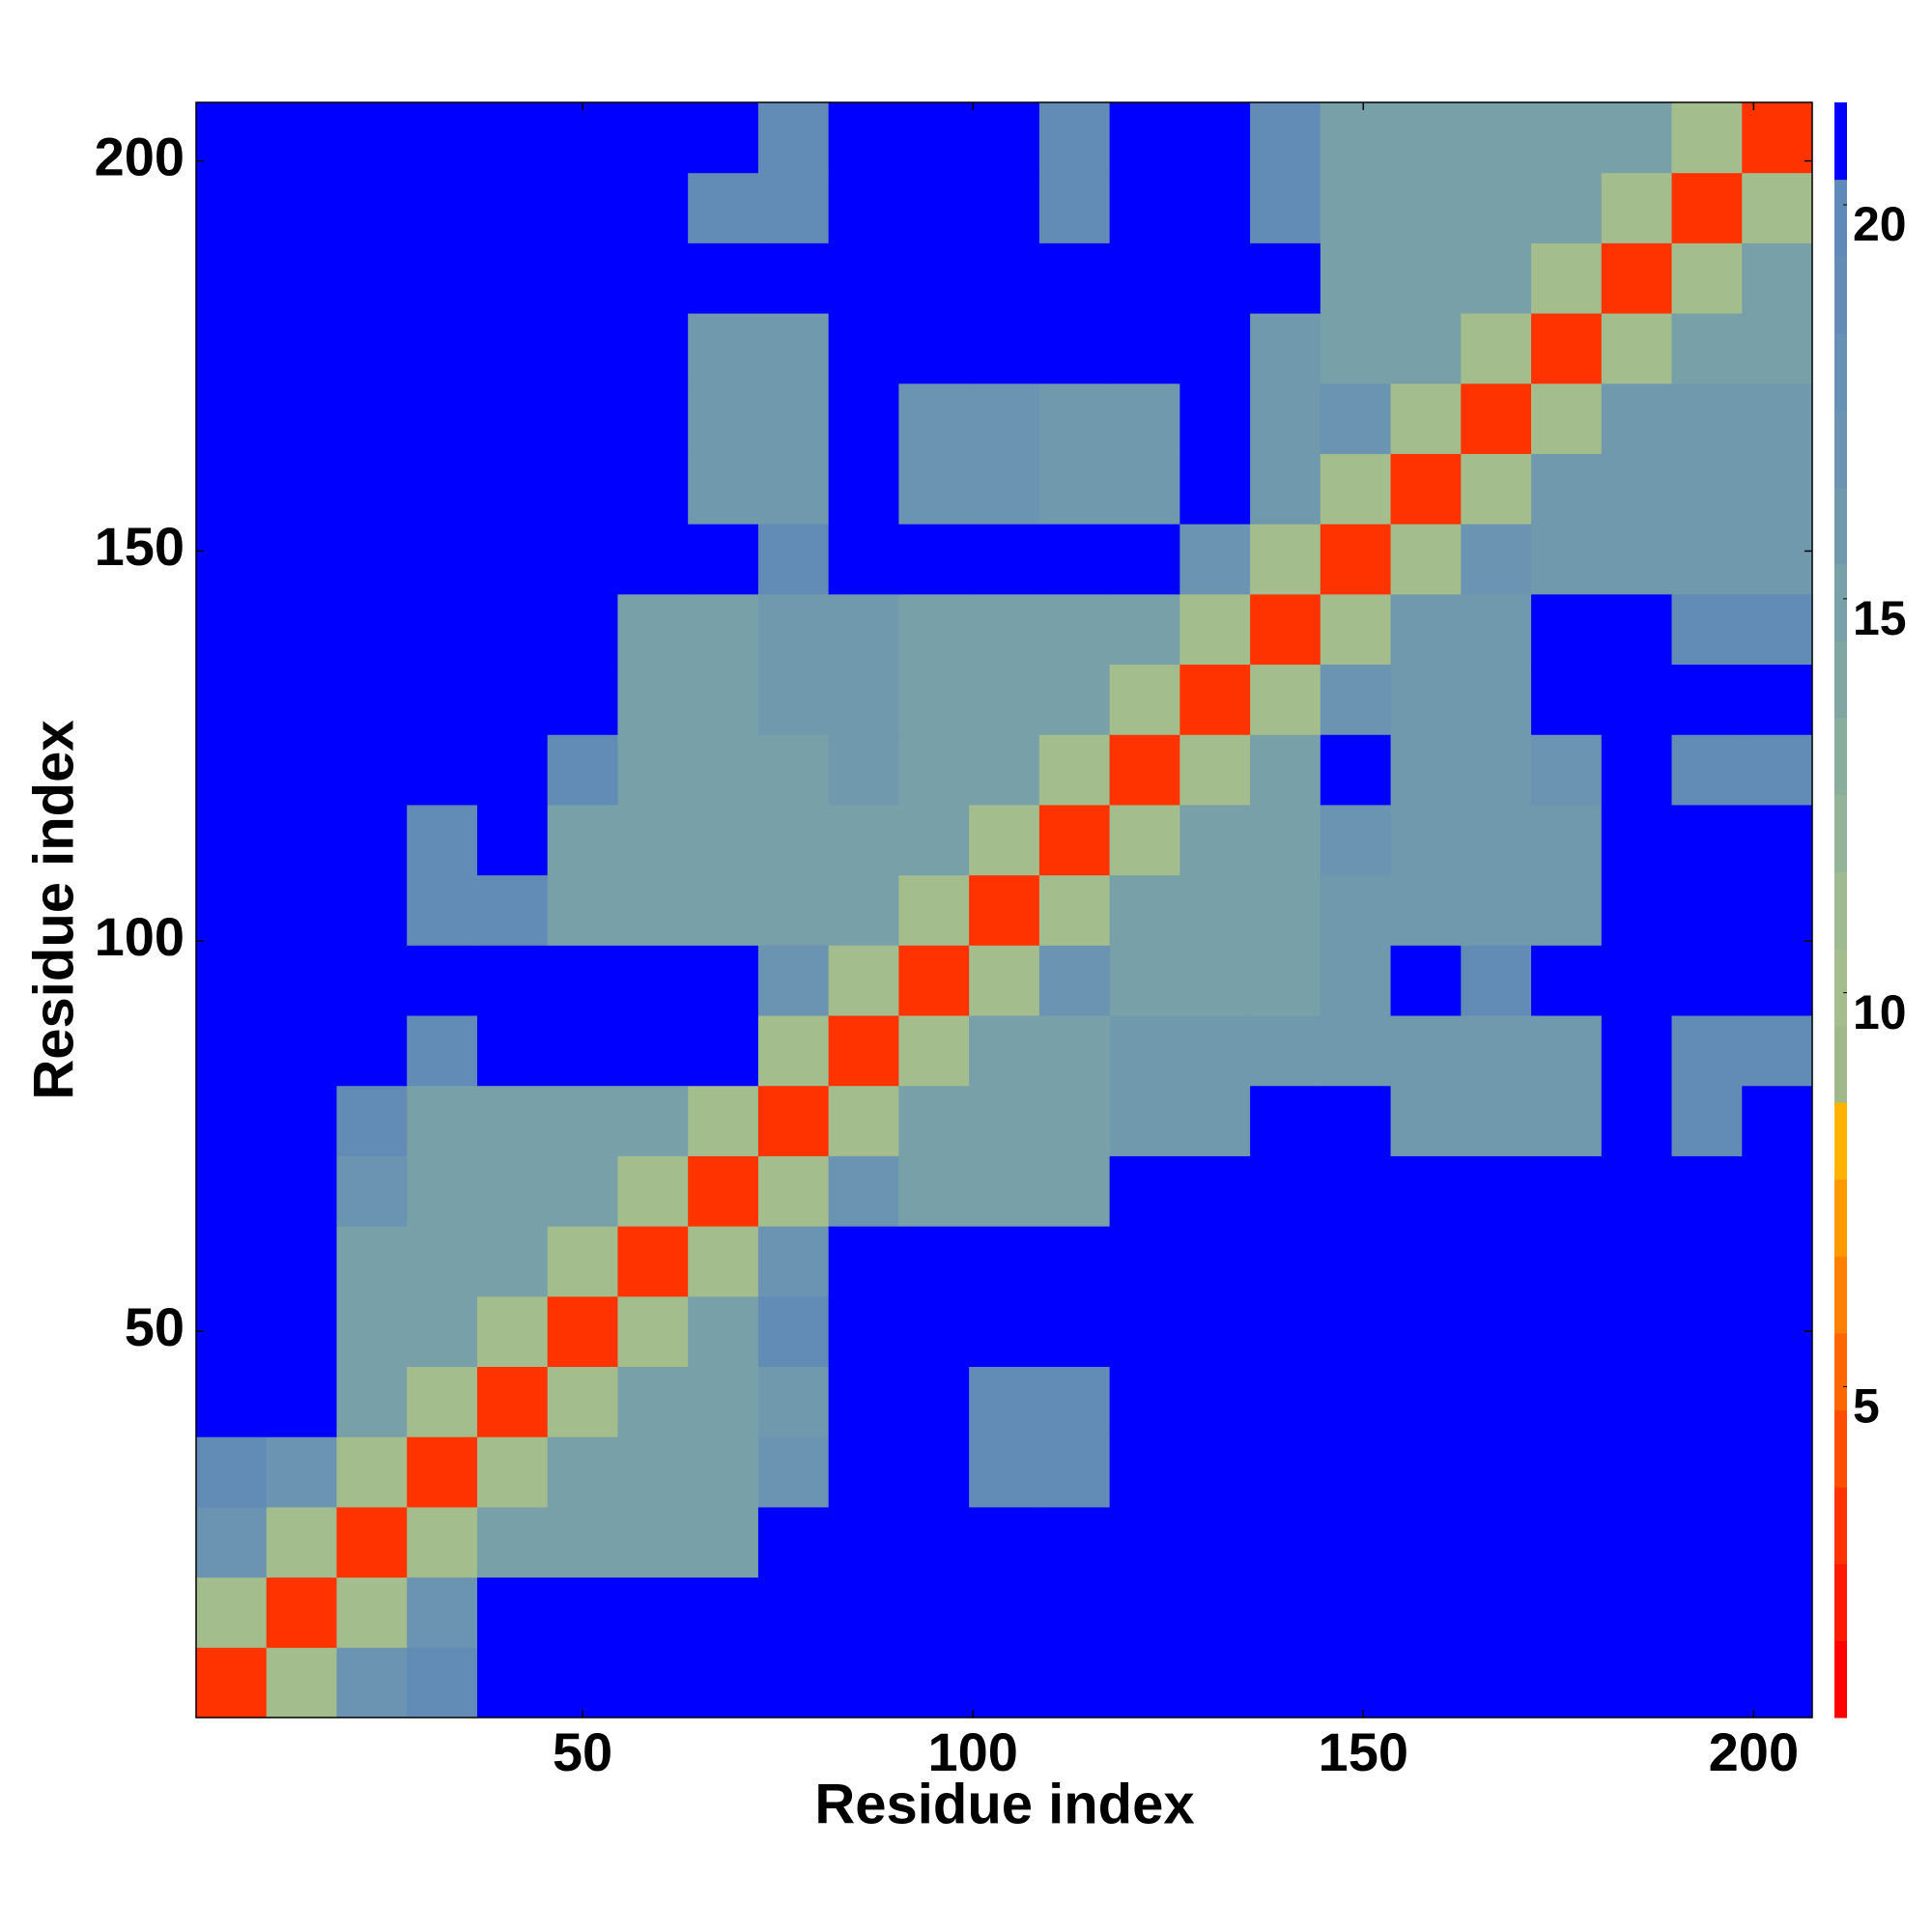  What do you see at coordinates (1870, 910) in the screenshot?
I see `colorbar: 5 10 15 20` at bounding box center [1870, 910].